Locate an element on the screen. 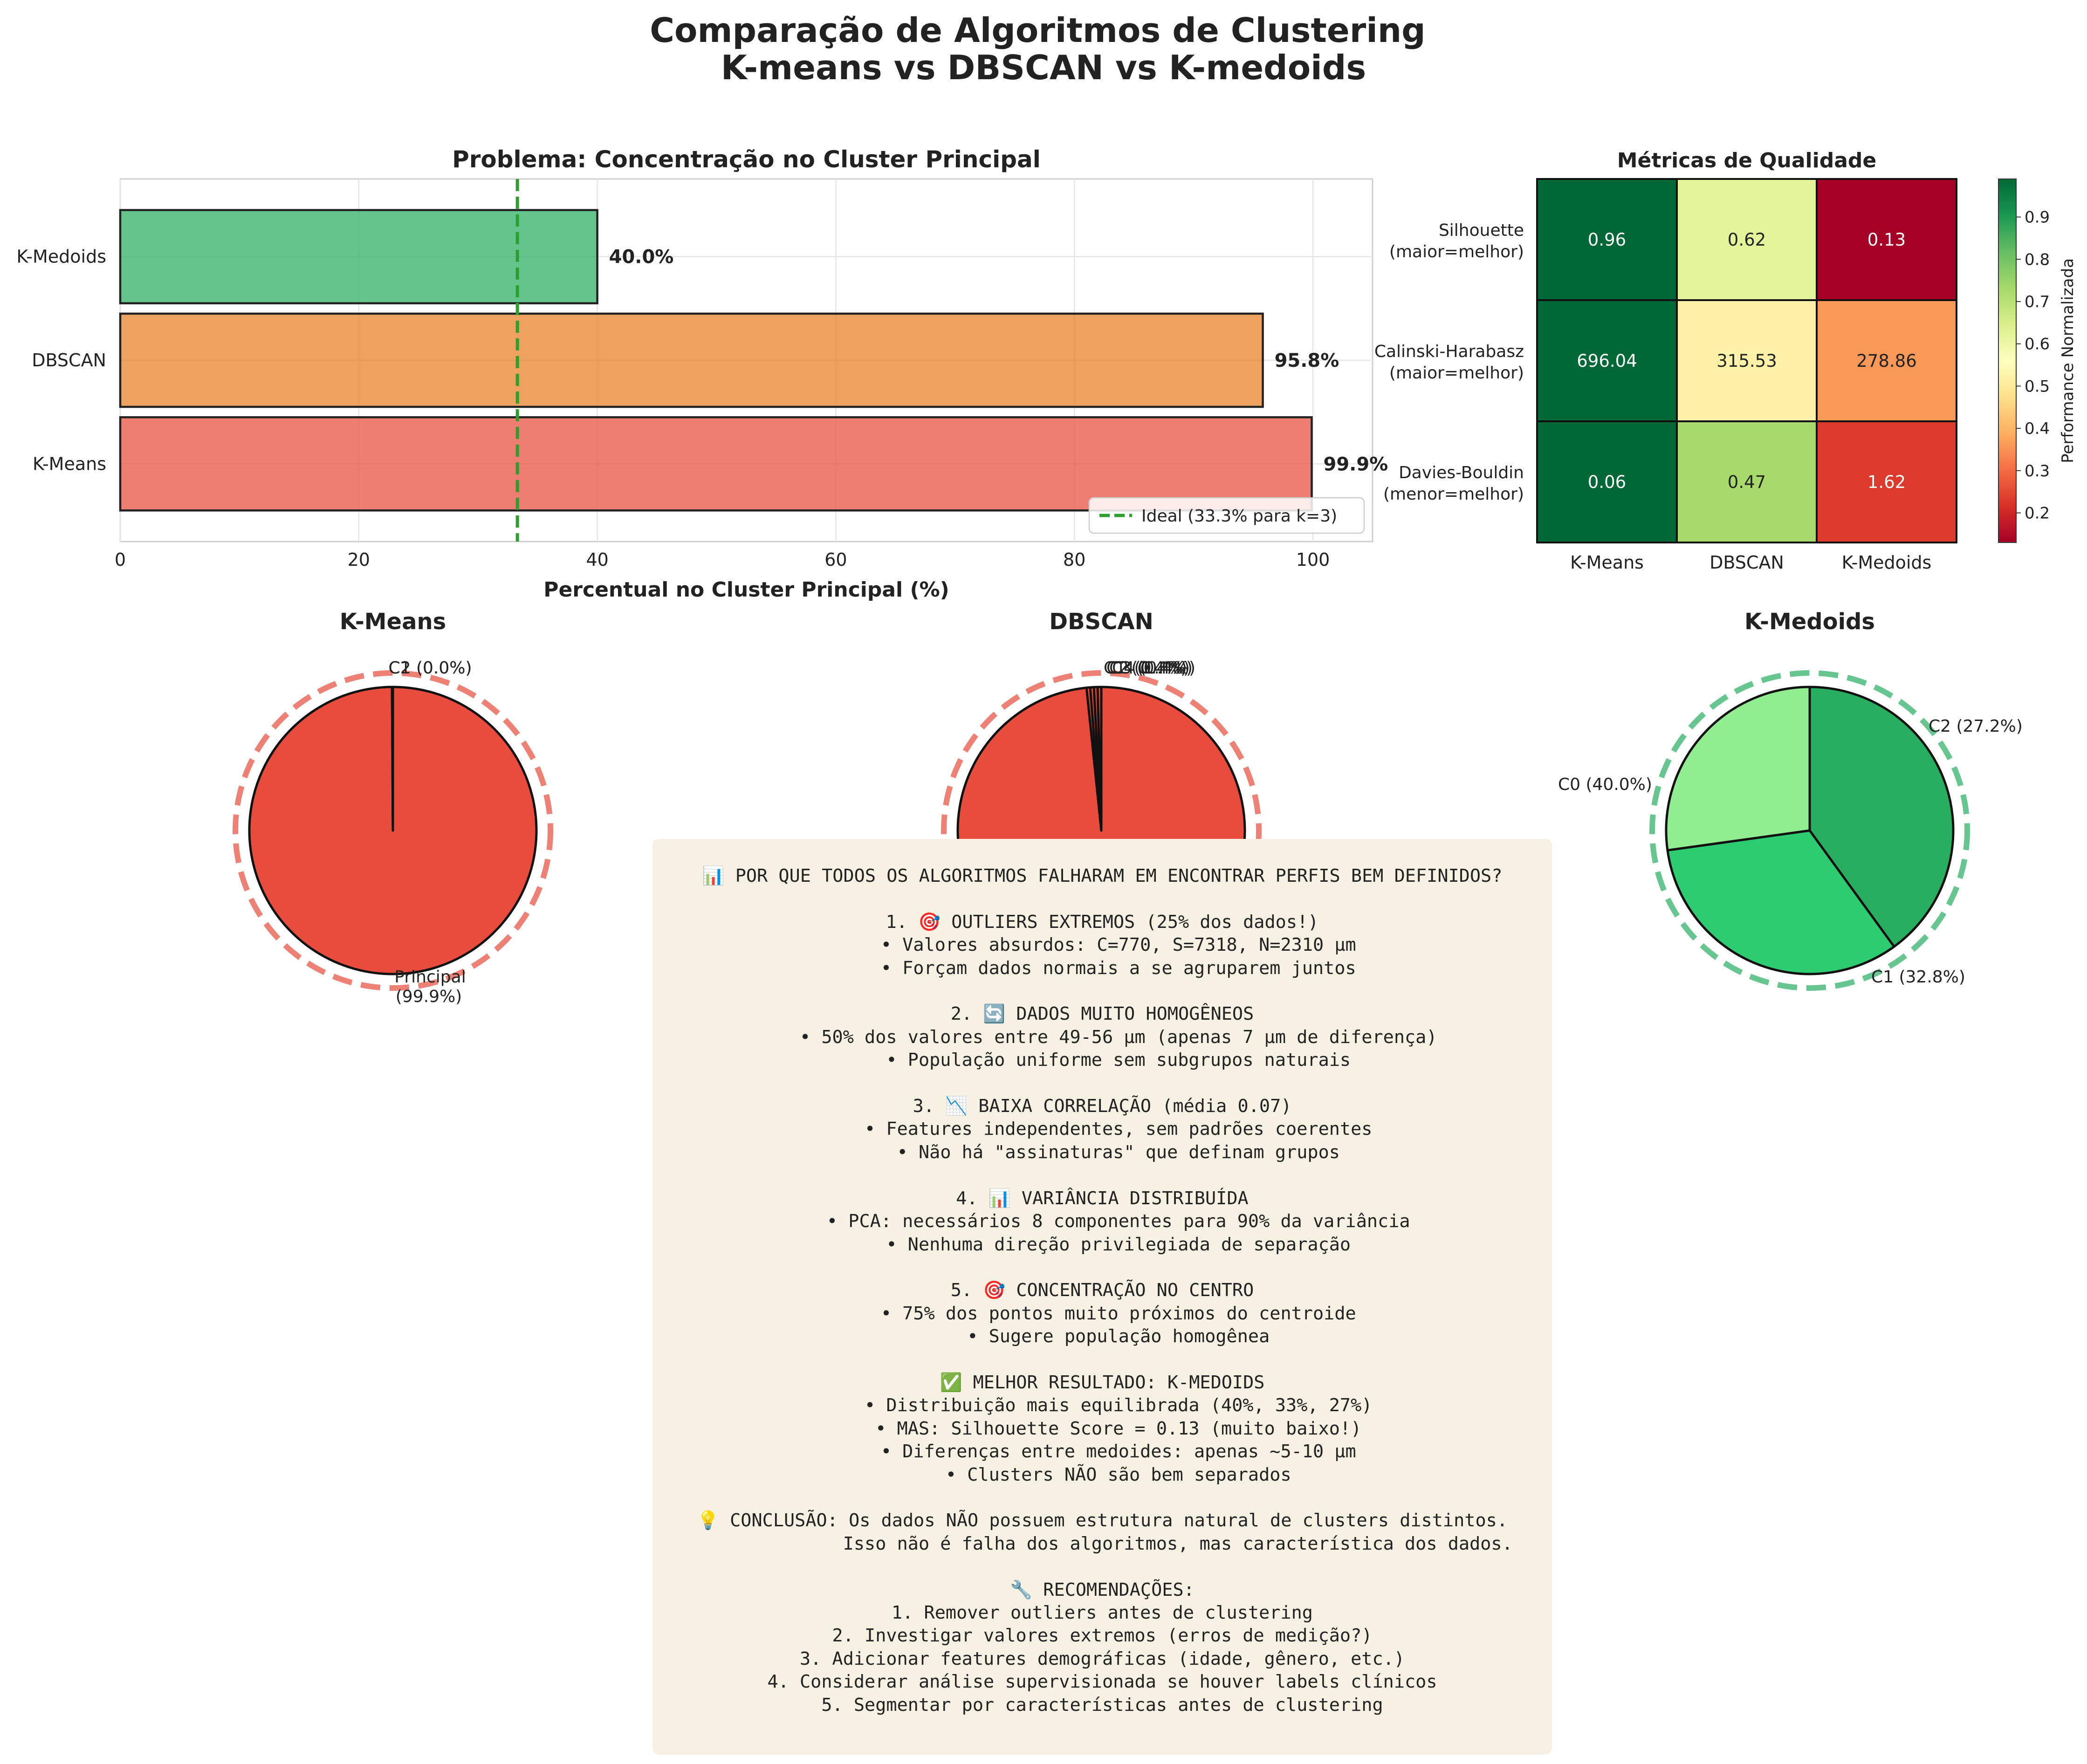 The image size is (2087, 1764). kmedoids-pie-panel: K-Medoids C0 (40.0%) C1 (32.8%) C2 (27.2%) is located at coordinates (1790, 800).